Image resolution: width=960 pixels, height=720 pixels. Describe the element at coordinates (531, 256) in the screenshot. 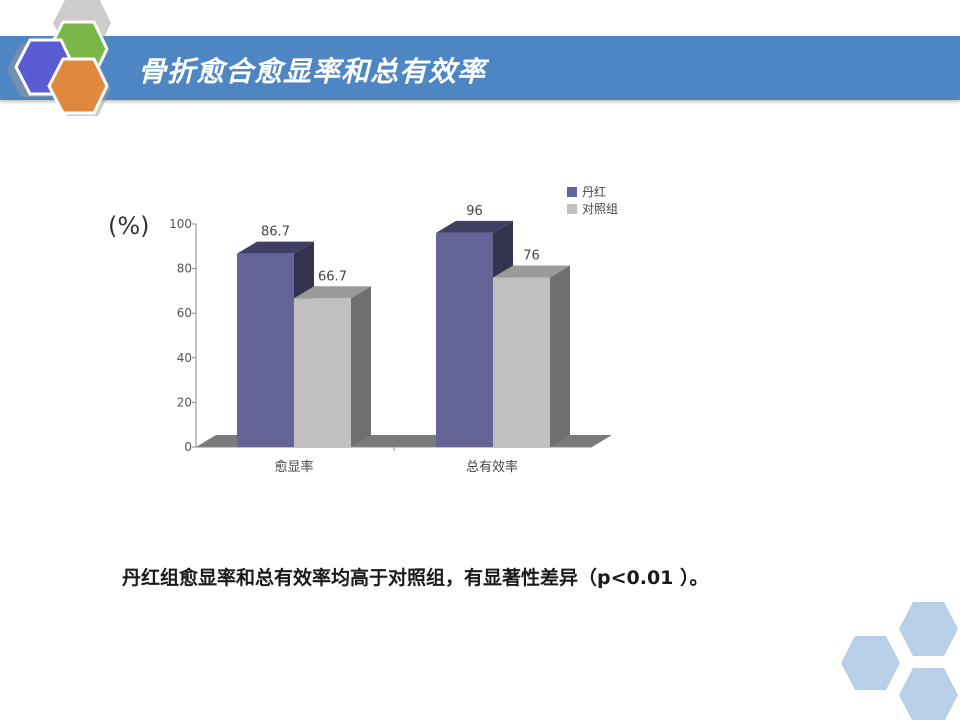

I see `data-label: 76` at that location.